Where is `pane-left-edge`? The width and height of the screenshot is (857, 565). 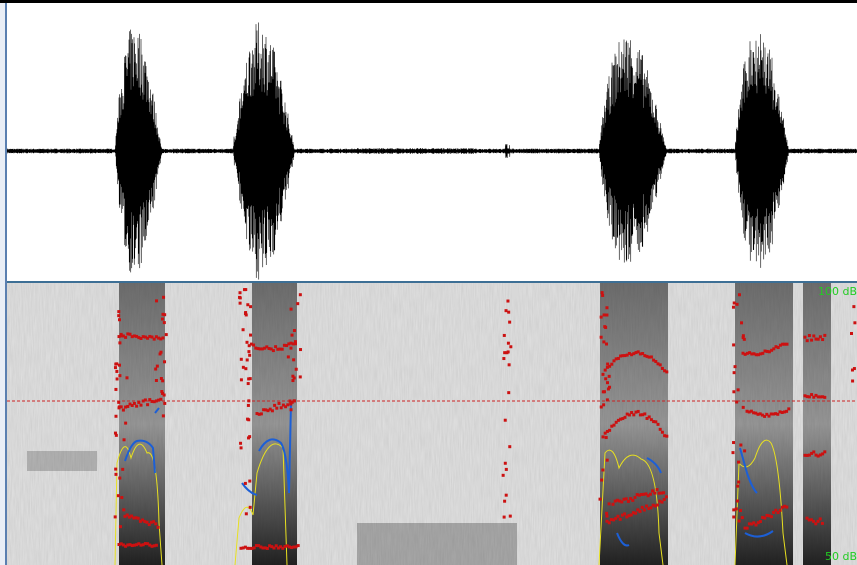
pane-left-edge is located at coordinates (3, 284).